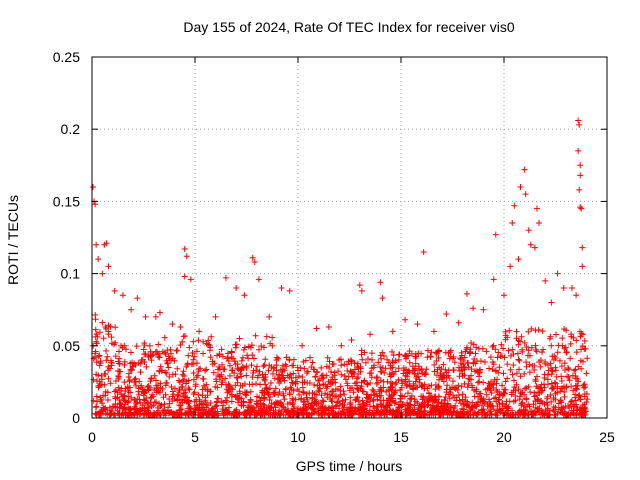  What do you see at coordinates (504, 437) in the screenshot?
I see `x-tick-label: 20` at bounding box center [504, 437].